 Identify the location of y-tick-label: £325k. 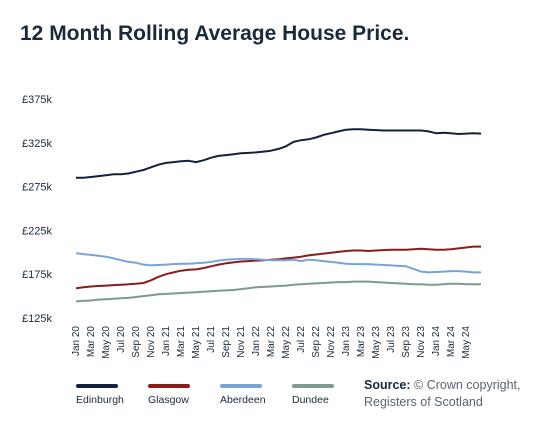
(37, 144).